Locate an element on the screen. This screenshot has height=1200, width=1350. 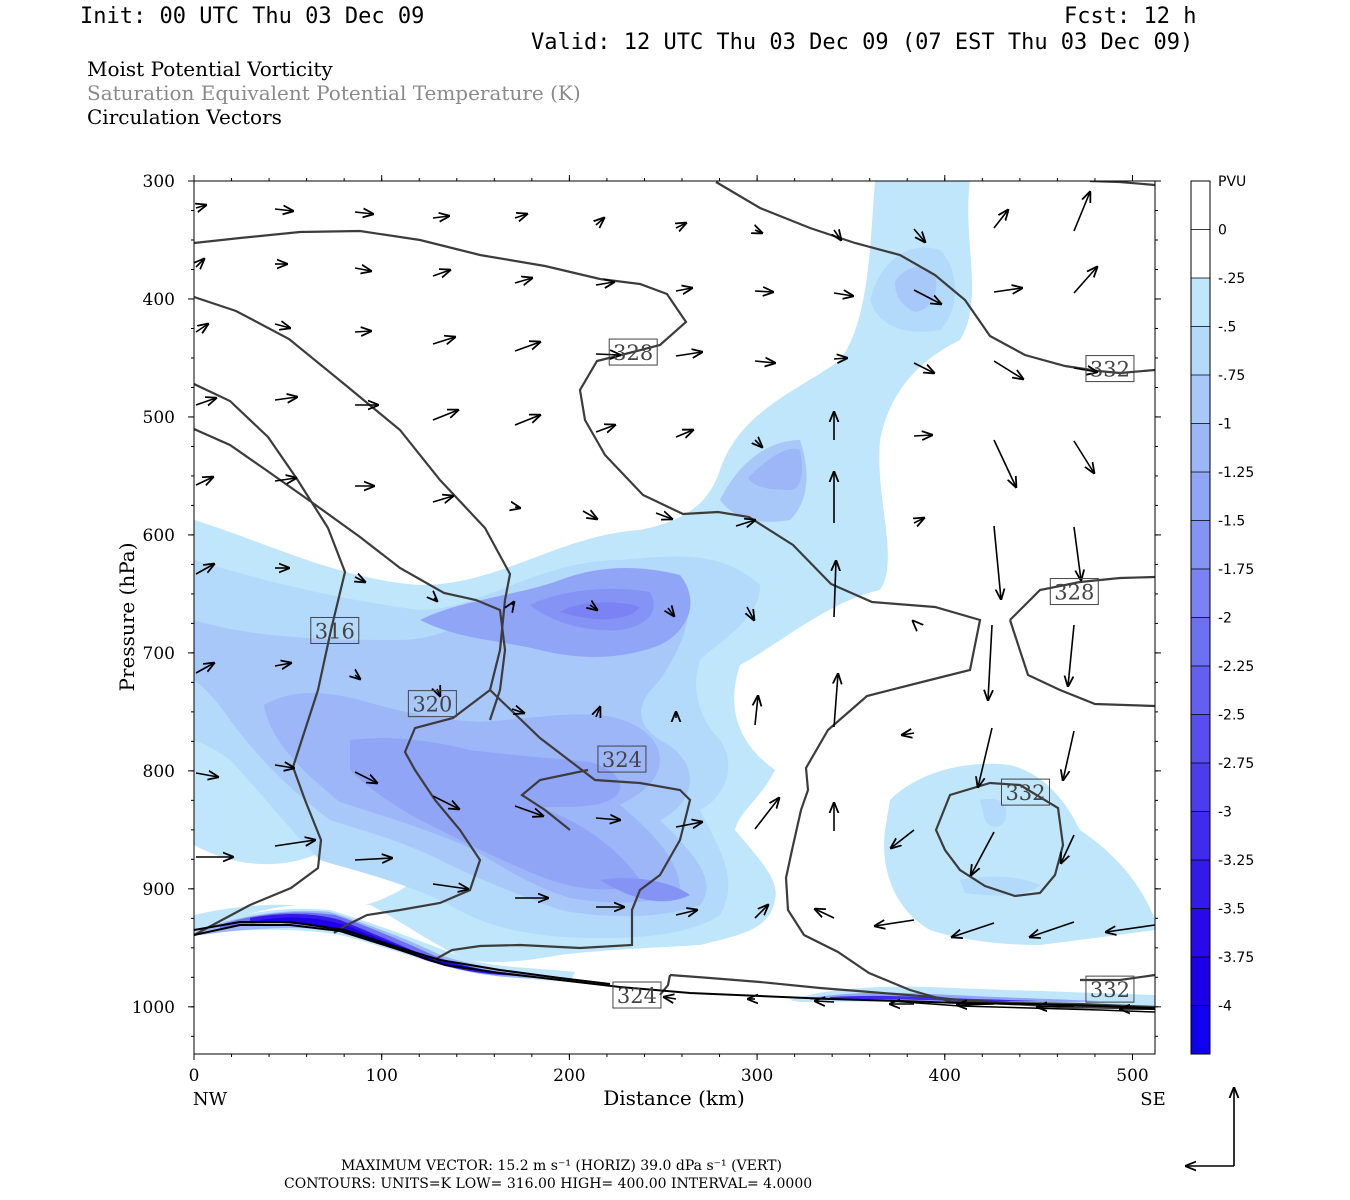
colorbar-label-2: -.5 is located at coordinates (1227, 328).